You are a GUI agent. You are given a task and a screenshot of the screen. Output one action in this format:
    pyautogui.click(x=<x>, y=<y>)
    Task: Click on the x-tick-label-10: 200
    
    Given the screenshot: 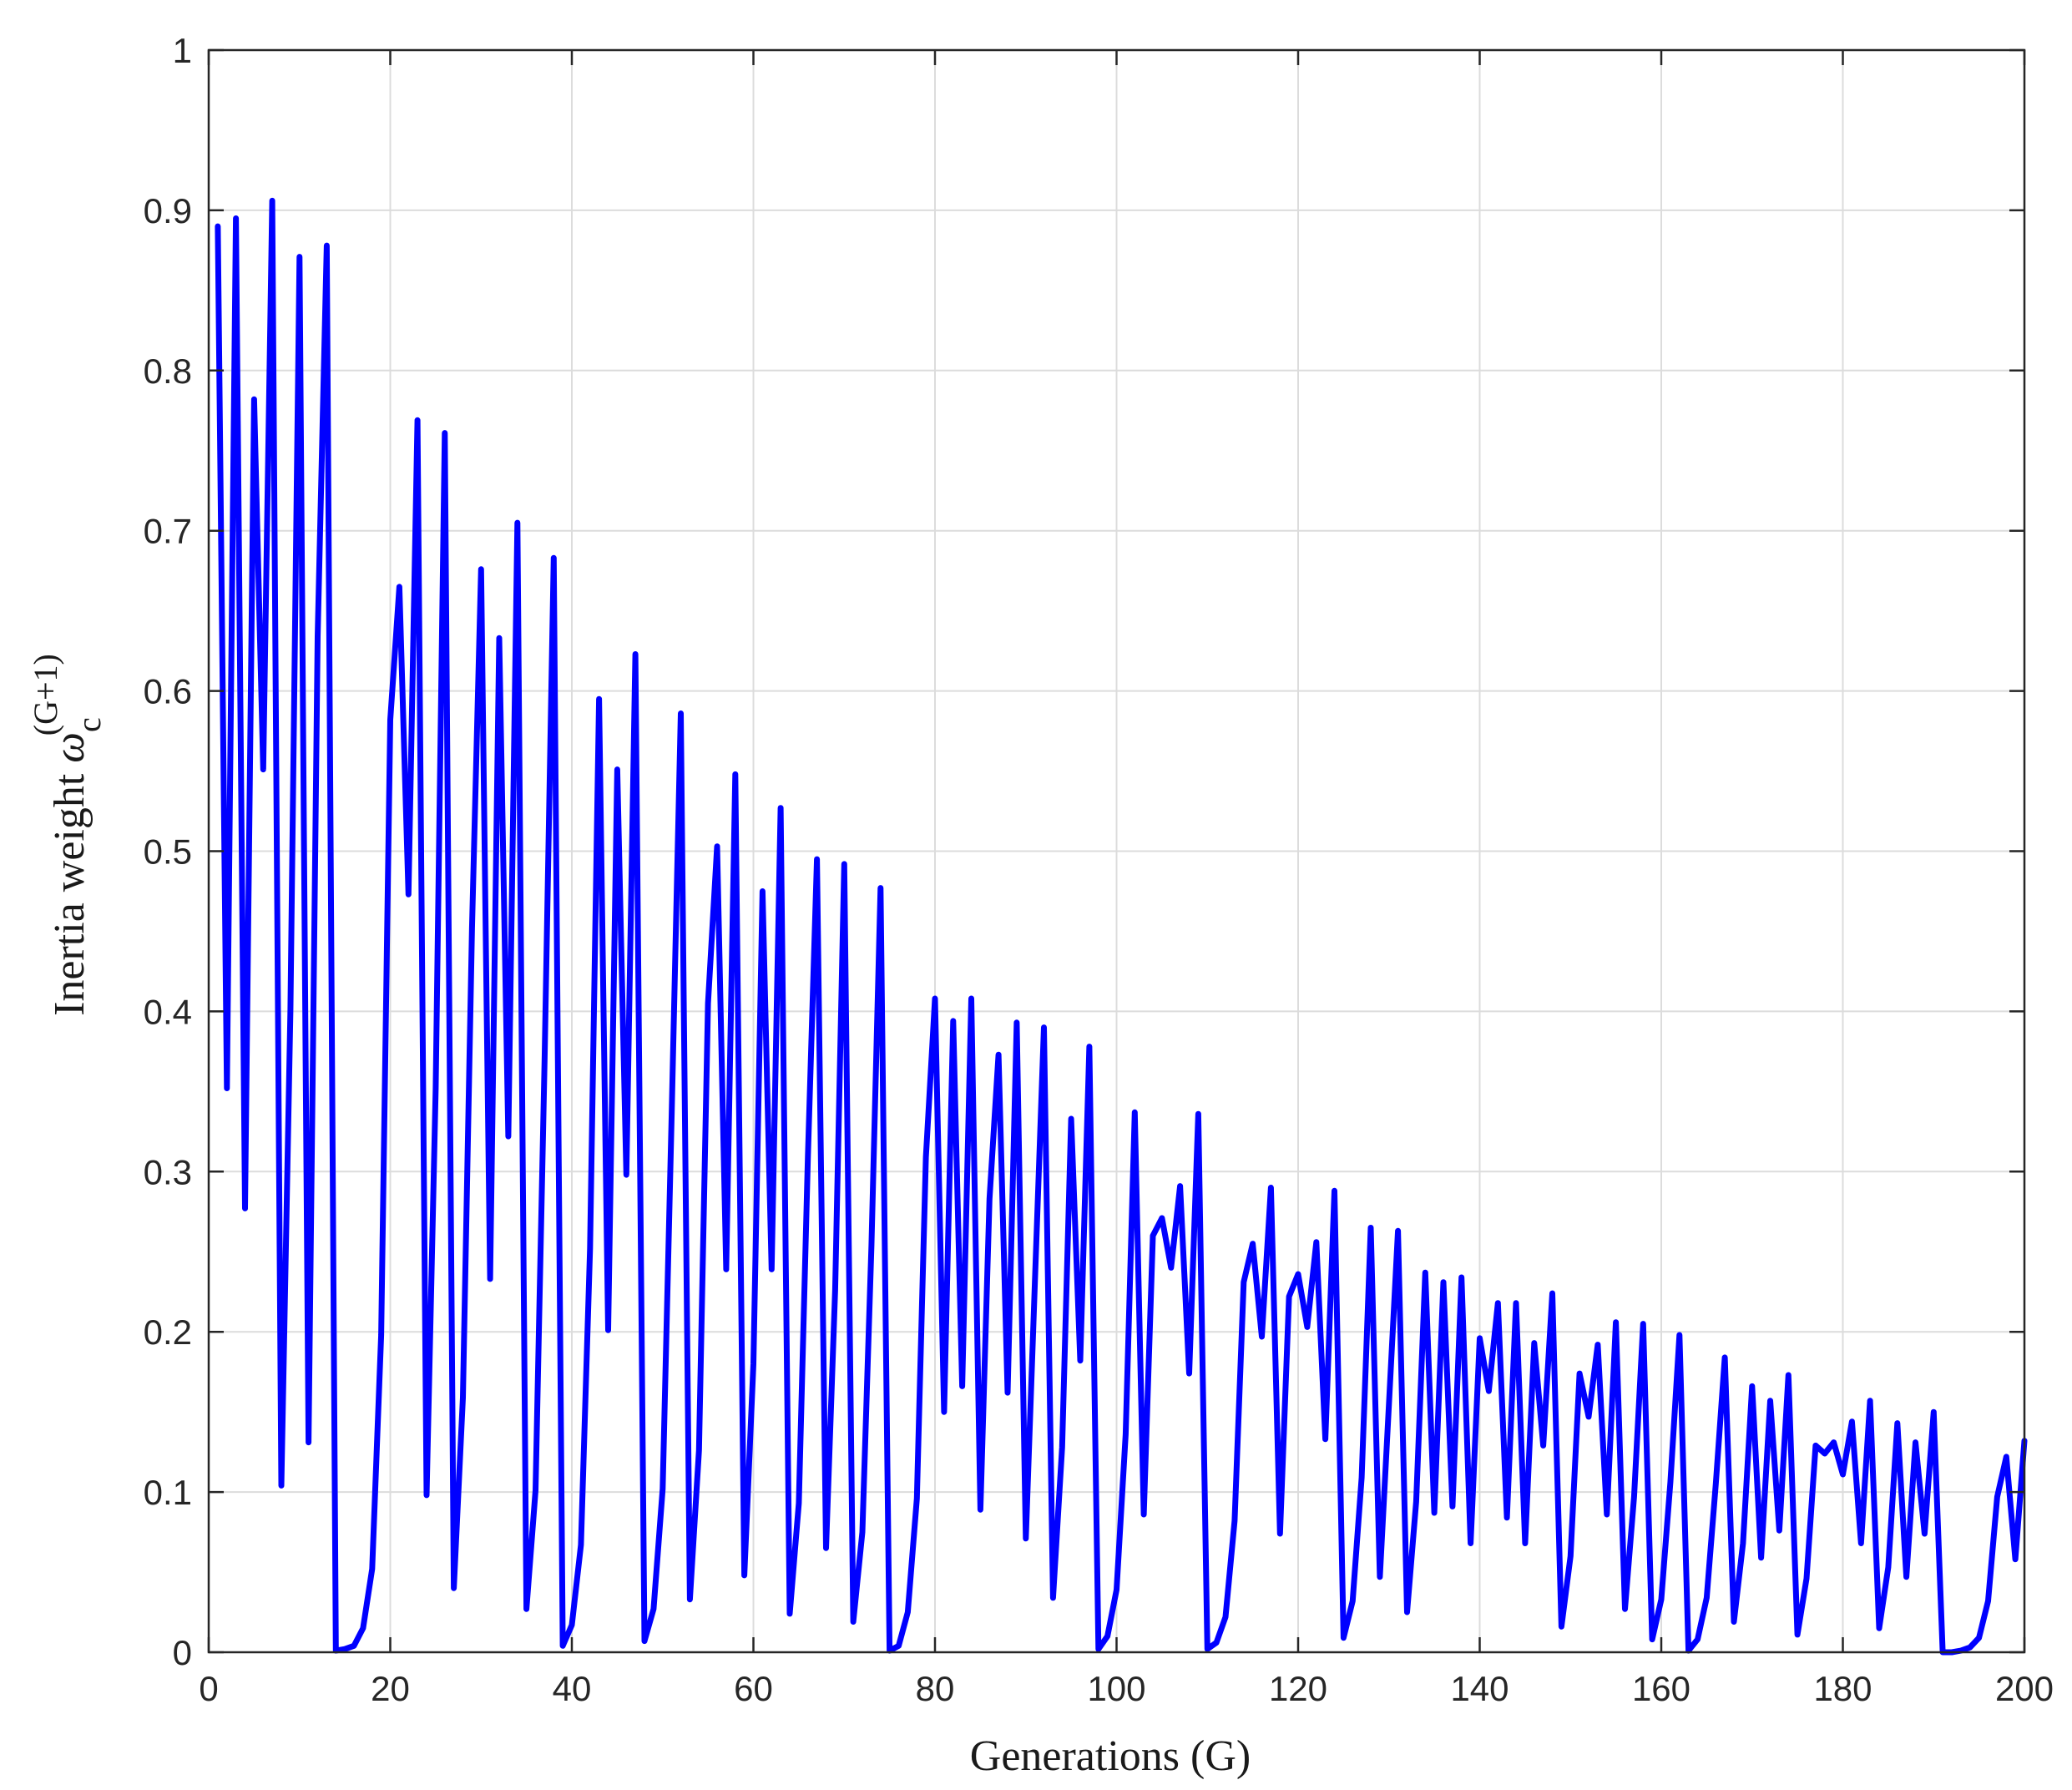 What is the action you would take?
    pyautogui.click(x=2024, y=1688)
    